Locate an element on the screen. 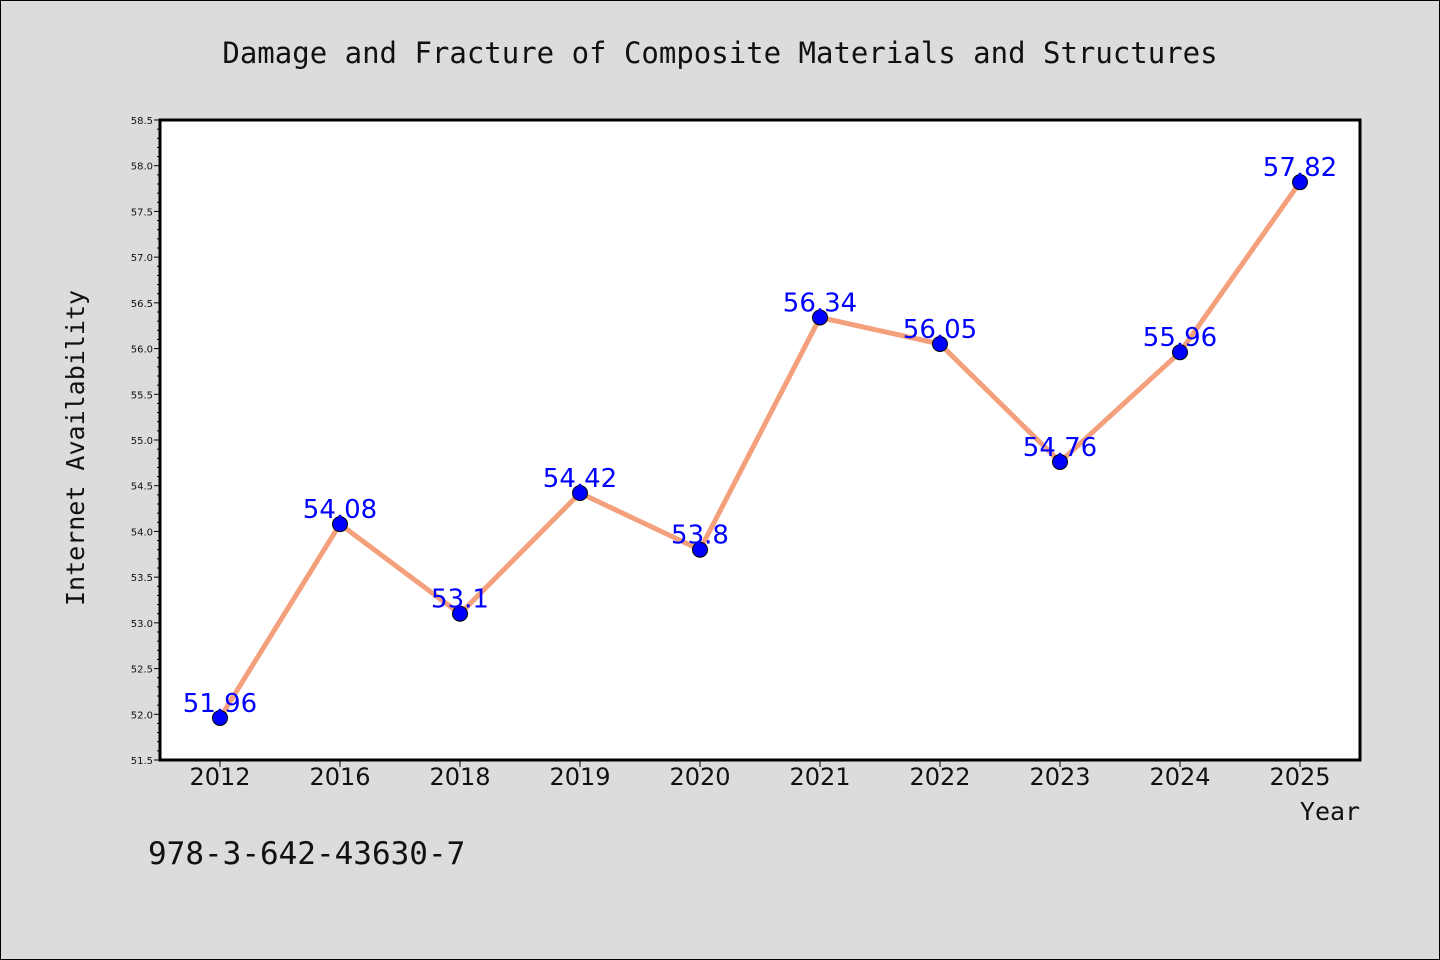 The height and width of the screenshot is (960, 1440). x-tick-label: 2023 is located at coordinates (1059, 777).